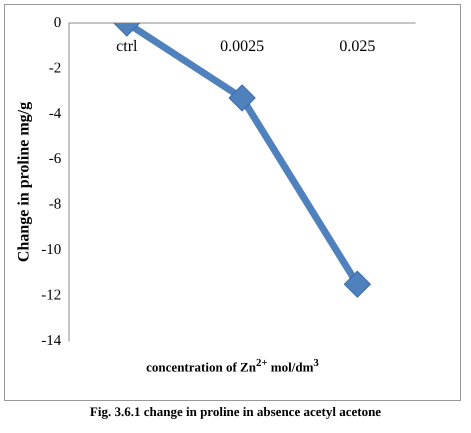 The height and width of the screenshot is (433, 471). I want to click on caption: Fig. 3.6.1 change in proline in absence acetyl acetone, so click(235, 412).